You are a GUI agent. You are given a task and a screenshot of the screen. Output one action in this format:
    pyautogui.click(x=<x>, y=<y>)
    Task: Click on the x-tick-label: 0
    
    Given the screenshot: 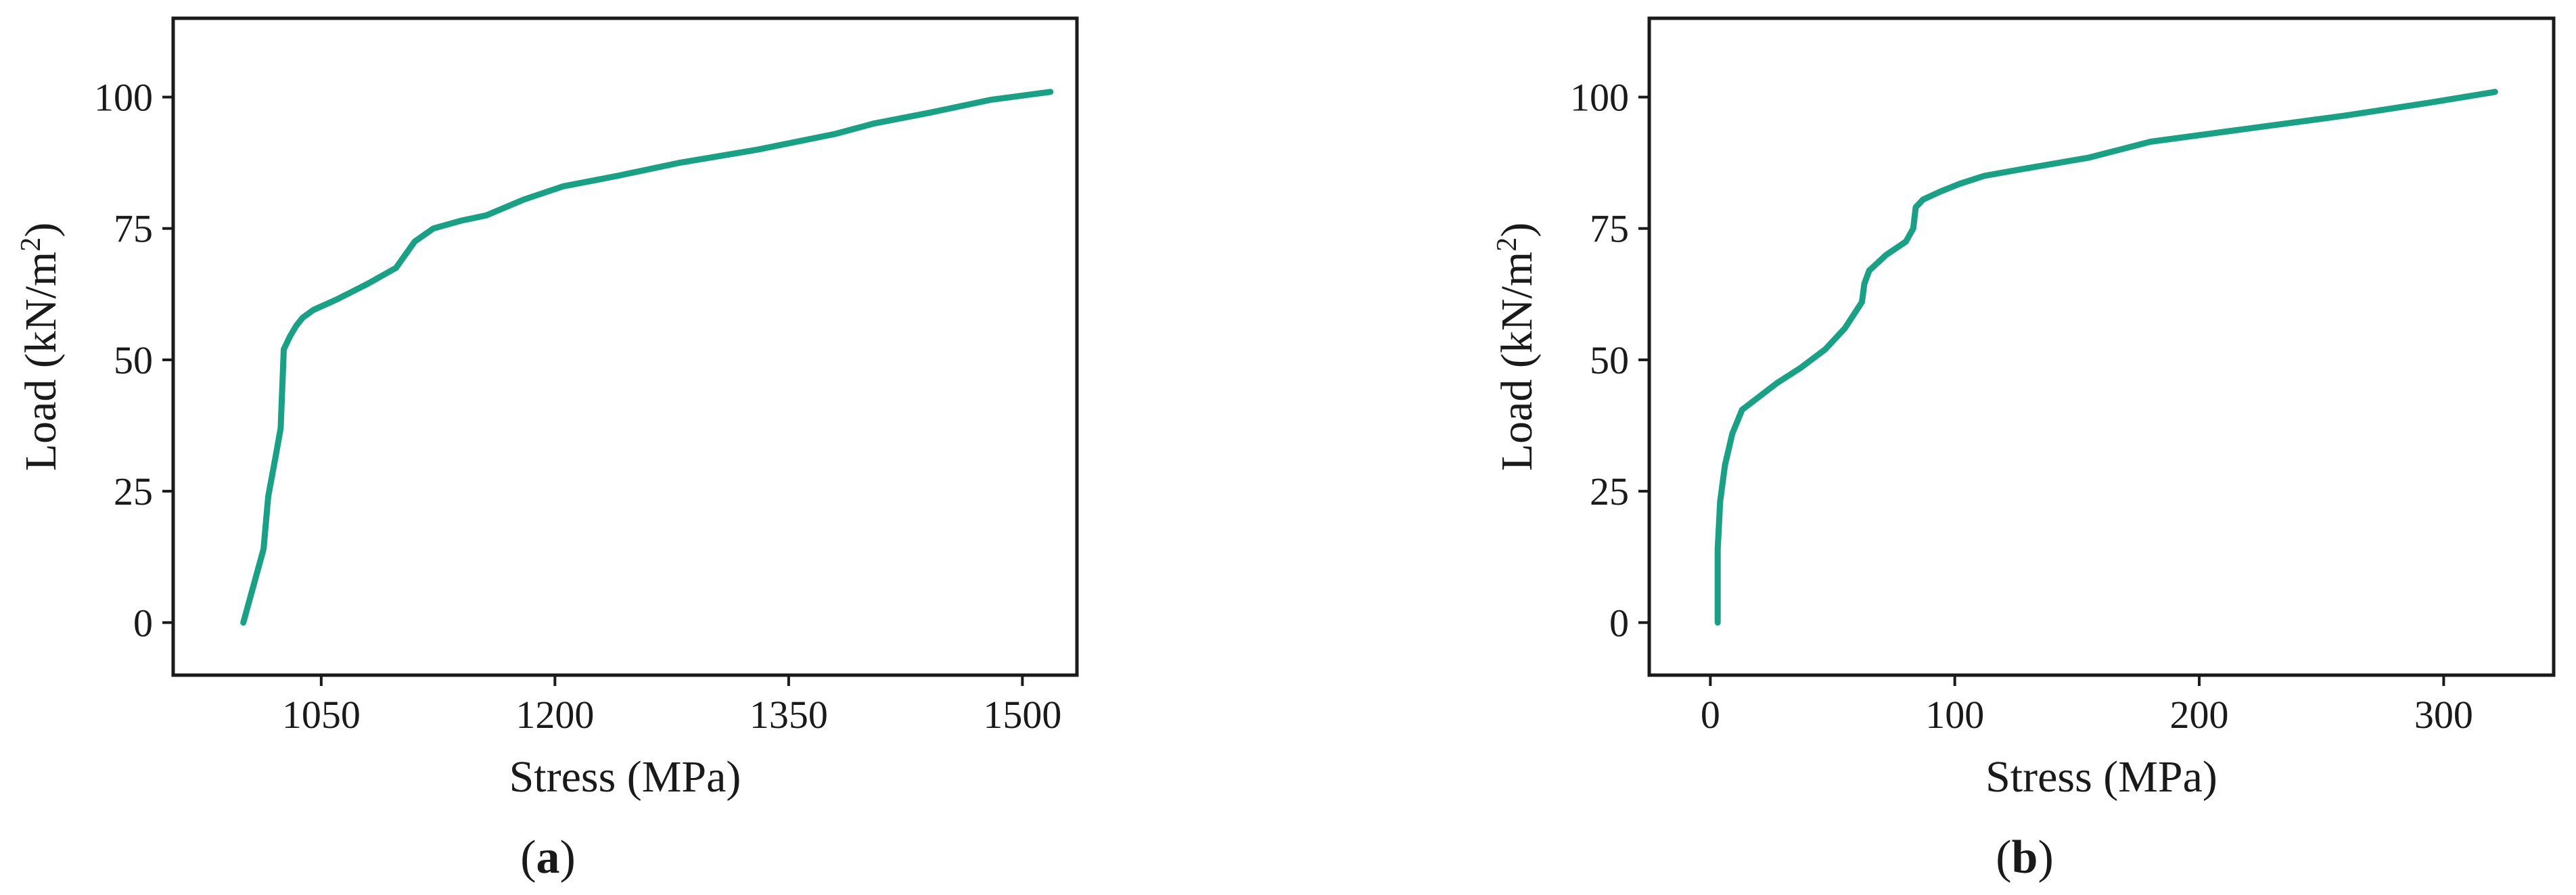 What is the action you would take?
    pyautogui.click(x=1710, y=715)
    